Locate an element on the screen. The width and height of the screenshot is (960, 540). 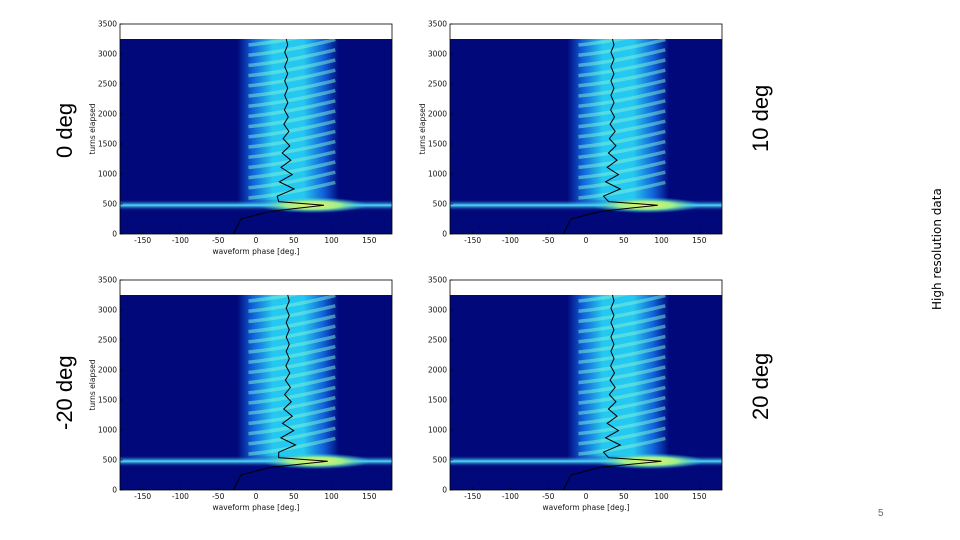
heatmap-peak is located at coordinates (650, 461).